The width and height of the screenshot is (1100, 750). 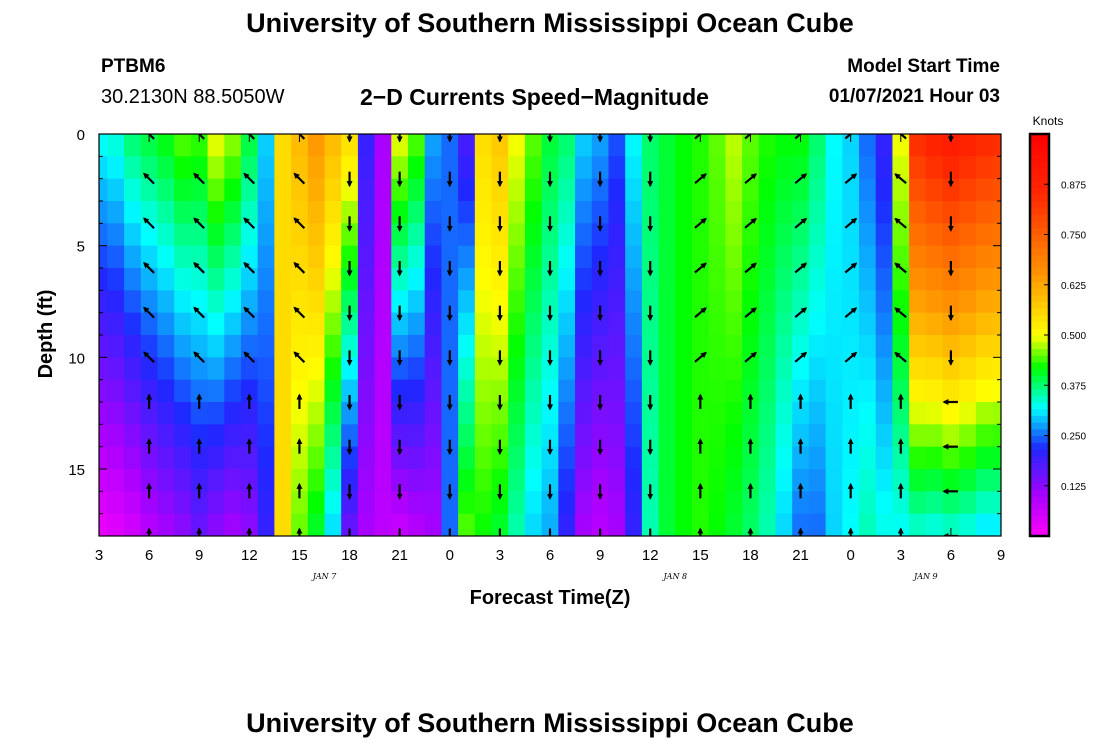 What do you see at coordinates (674, 576) in the screenshot?
I see `day-label: JAN 8` at bounding box center [674, 576].